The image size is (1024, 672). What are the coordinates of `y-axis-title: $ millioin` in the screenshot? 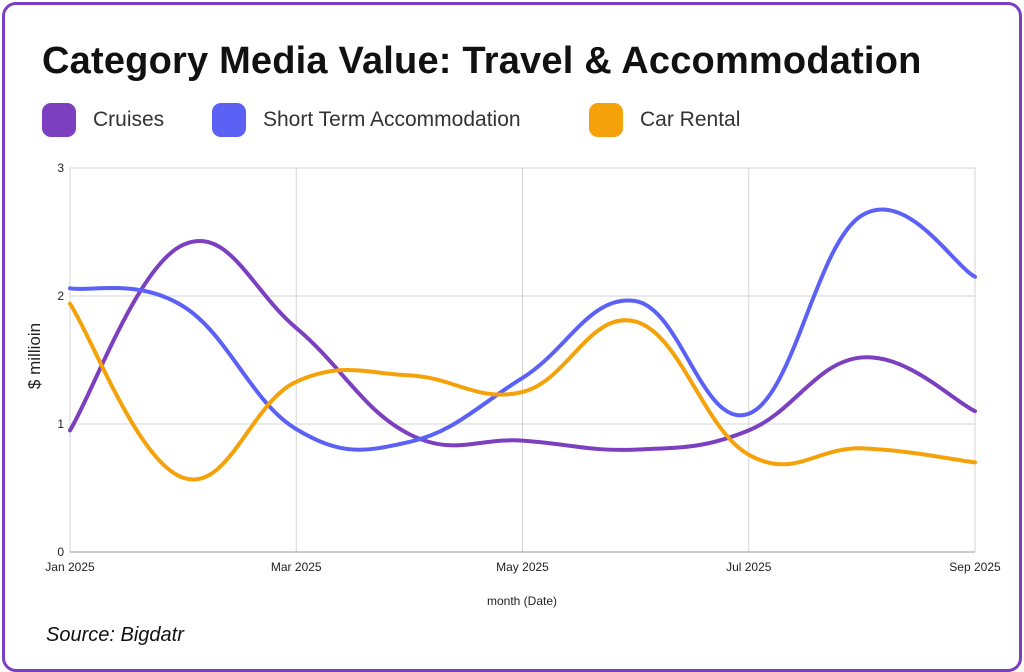 It's located at (34, 356).